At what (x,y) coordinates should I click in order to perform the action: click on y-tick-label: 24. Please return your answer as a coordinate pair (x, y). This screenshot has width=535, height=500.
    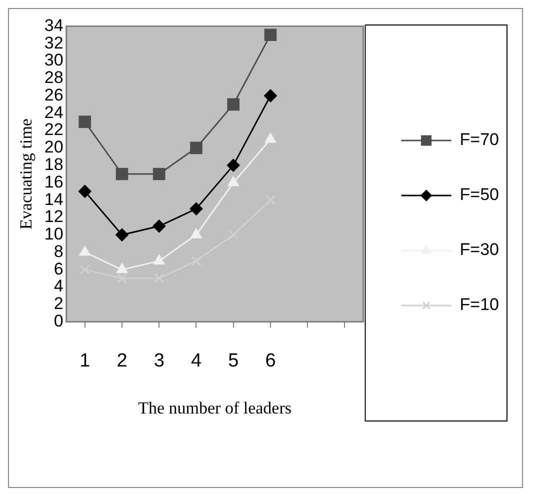
    Looking at the image, I should click on (54, 112).